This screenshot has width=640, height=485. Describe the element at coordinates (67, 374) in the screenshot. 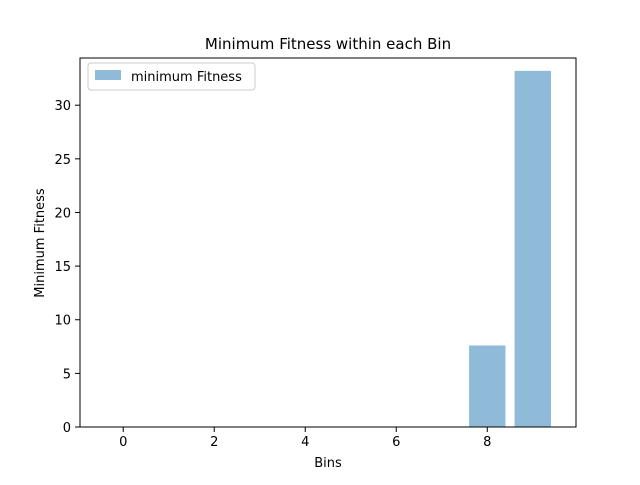

I see `y-tick-label: 5` at that location.